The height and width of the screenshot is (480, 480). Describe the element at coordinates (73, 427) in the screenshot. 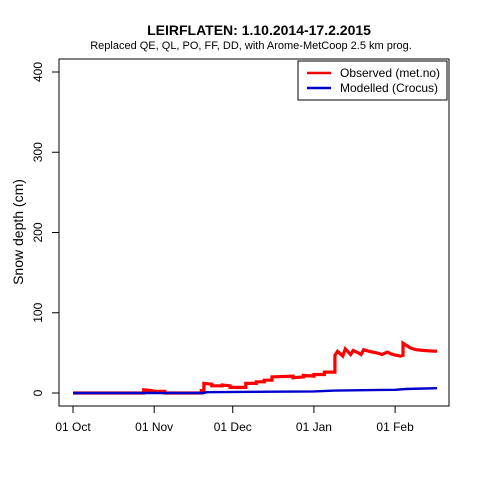

I see `x-tick-label: 01 Oct` at that location.